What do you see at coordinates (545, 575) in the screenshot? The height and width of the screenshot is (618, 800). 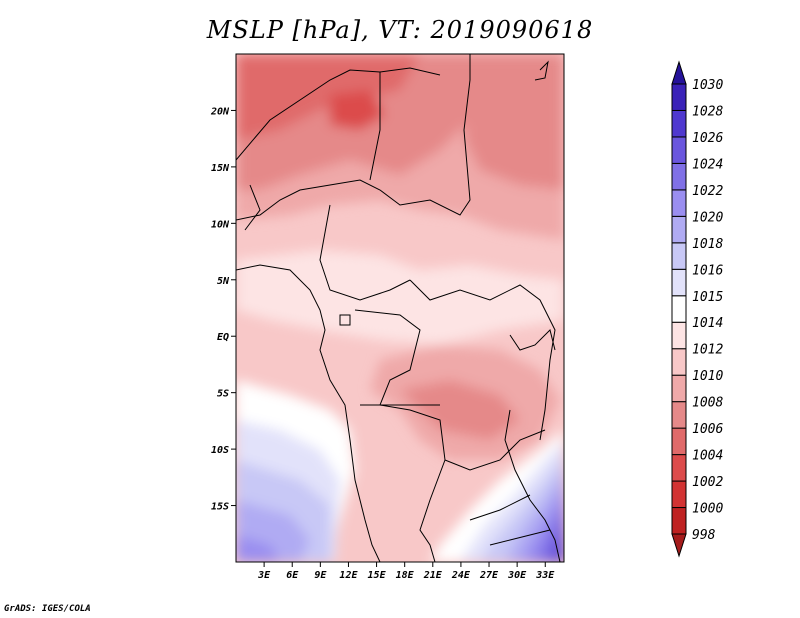 I see `lon-tick-label: 33E` at bounding box center [545, 575].